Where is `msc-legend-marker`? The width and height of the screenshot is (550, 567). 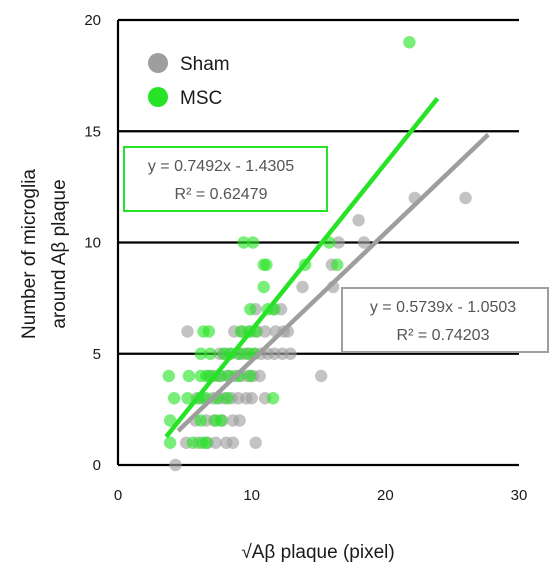 msc-legend-marker is located at coordinates (158, 97).